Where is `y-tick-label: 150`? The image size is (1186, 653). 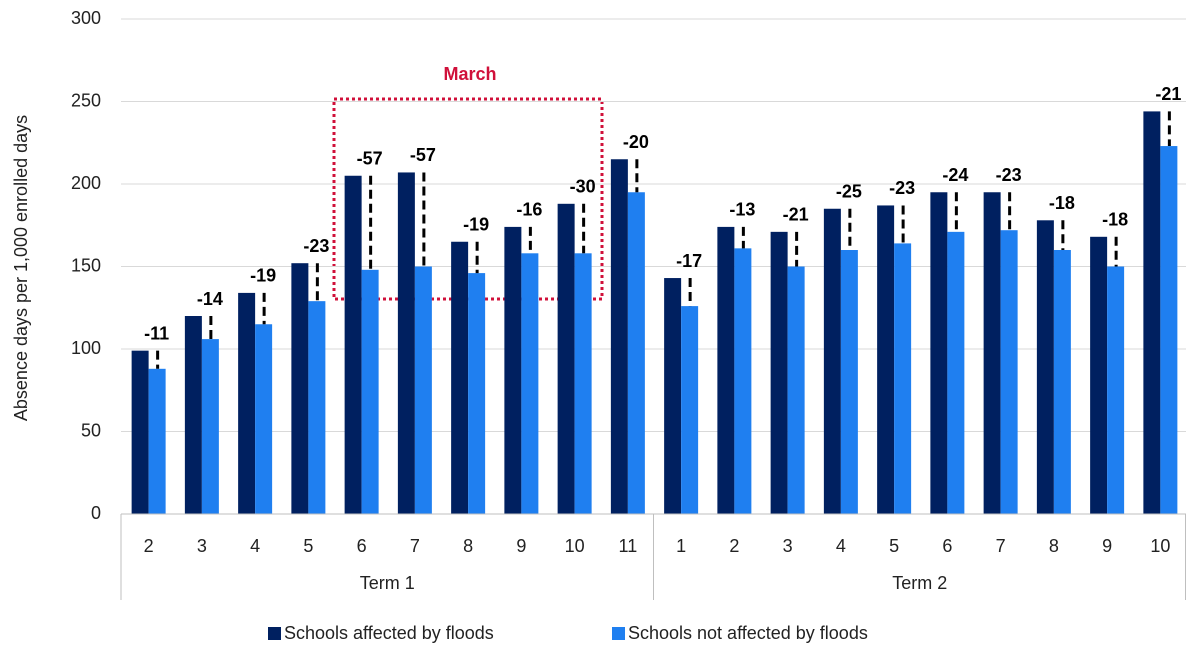 y-tick-label: 150 is located at coordinates (86, 265).